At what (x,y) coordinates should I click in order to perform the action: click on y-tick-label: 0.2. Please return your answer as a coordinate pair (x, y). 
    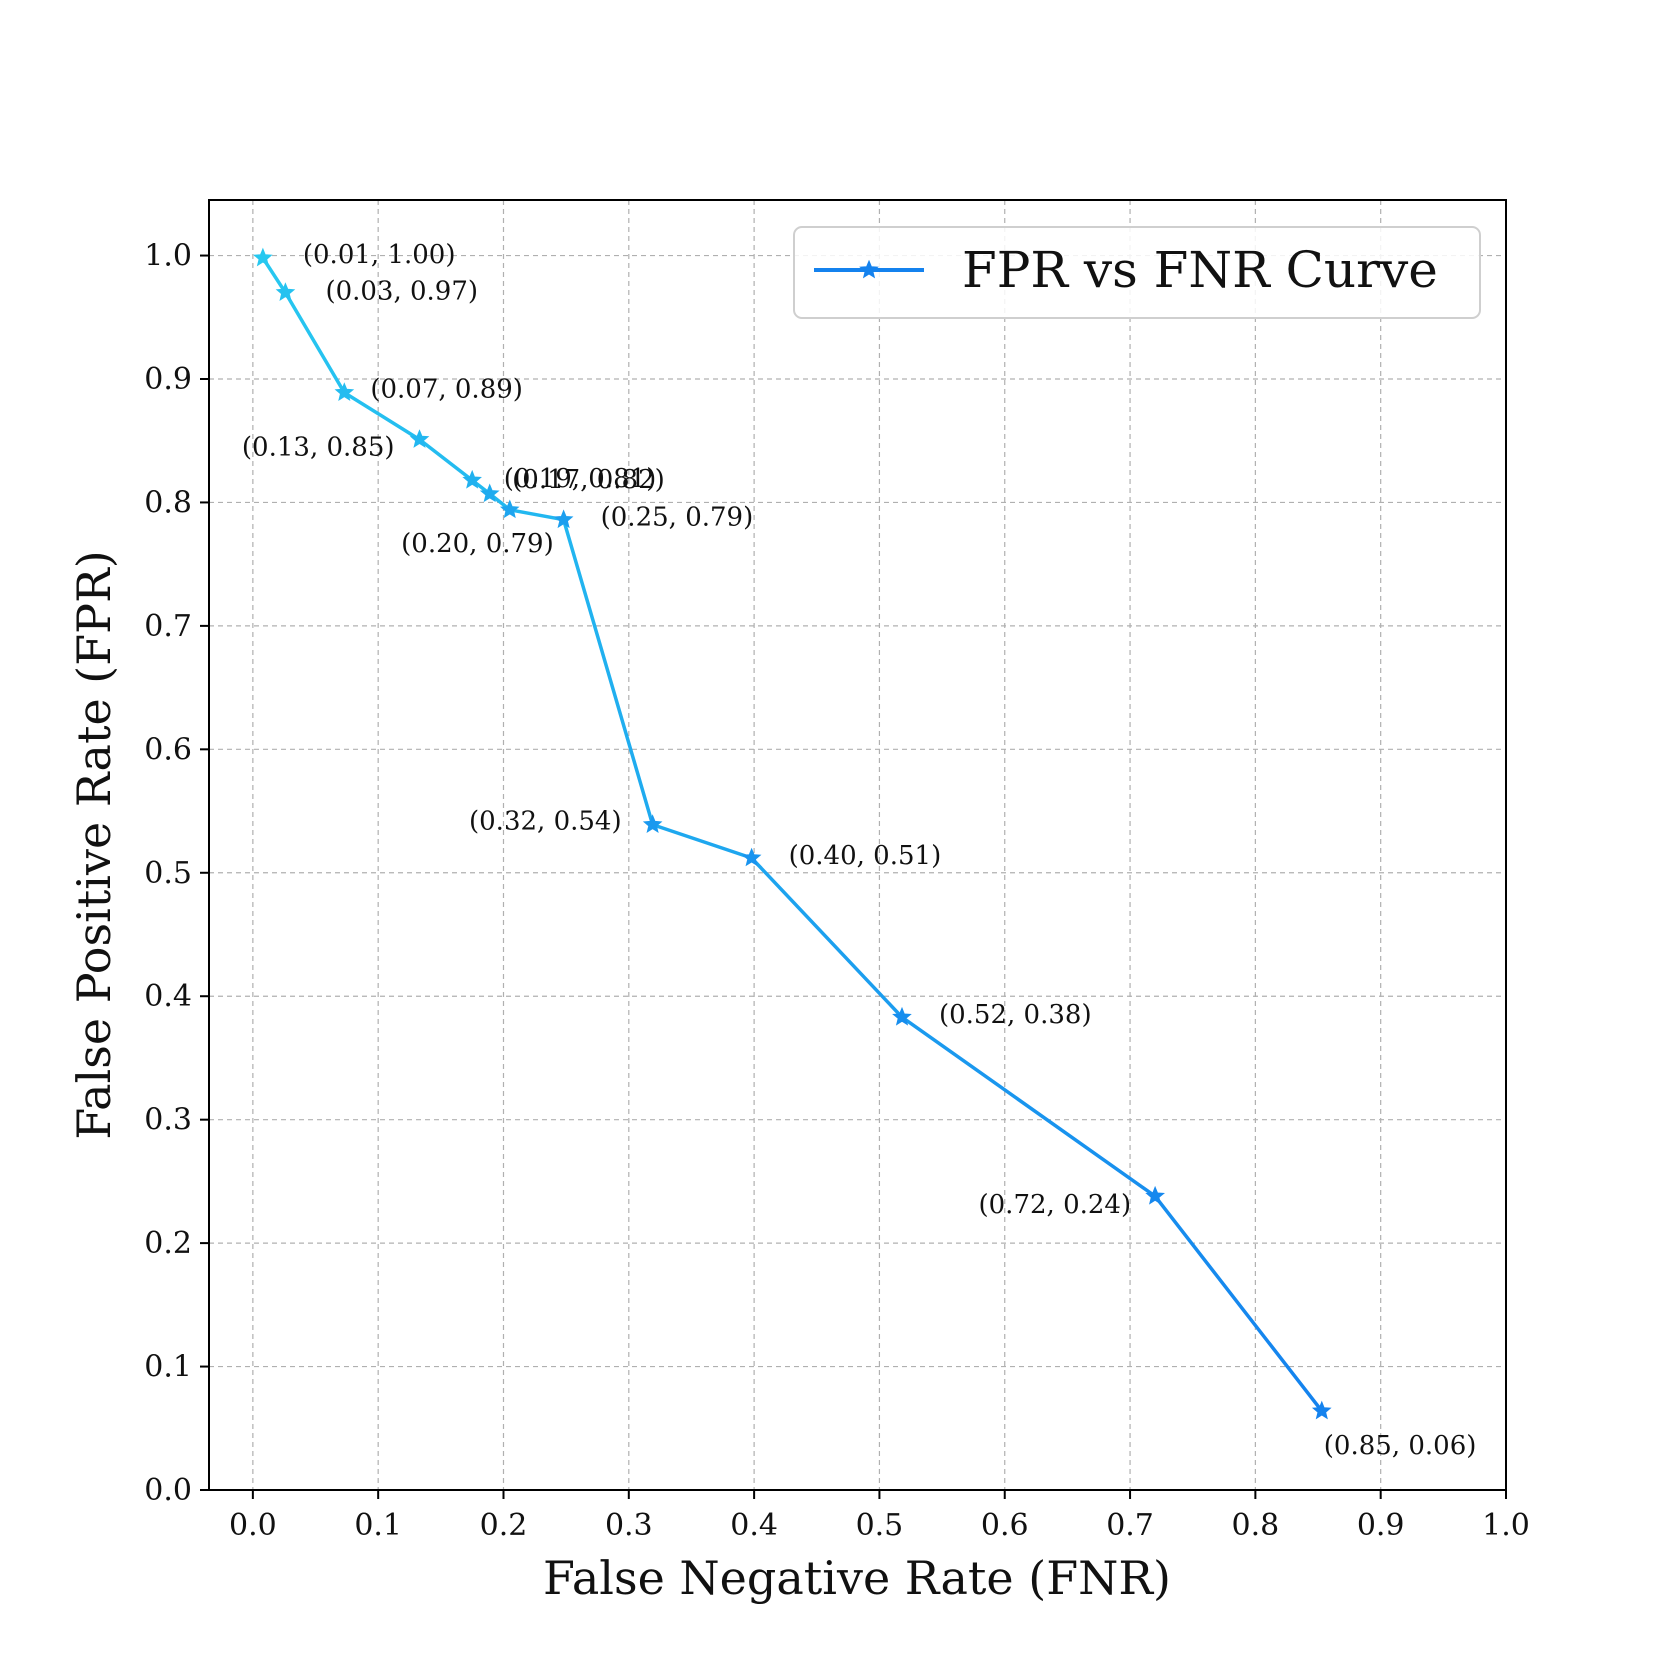
    Looking at the image, I should click on (168, 1243).